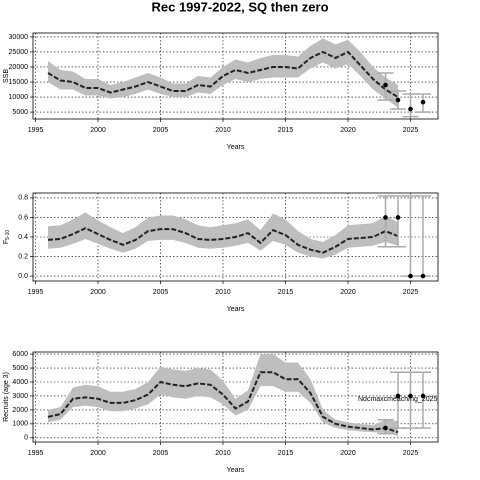 The height and width of the screenshot is (480, 480). What do you see at coordinates (19, 97) in the screenshot?
I see `y-tick-label: 10000` at bounding box center [19, 97].